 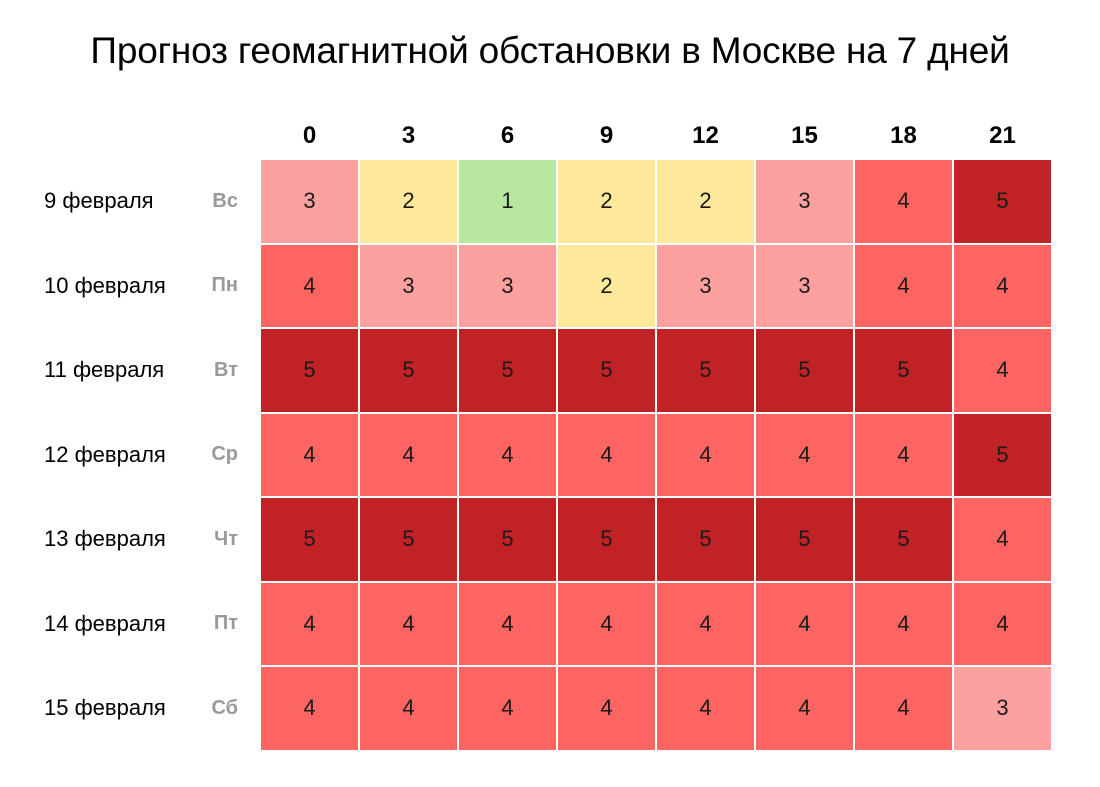 I want to click on row-label: 10 февраля Пн, so click(x=119, y=286).